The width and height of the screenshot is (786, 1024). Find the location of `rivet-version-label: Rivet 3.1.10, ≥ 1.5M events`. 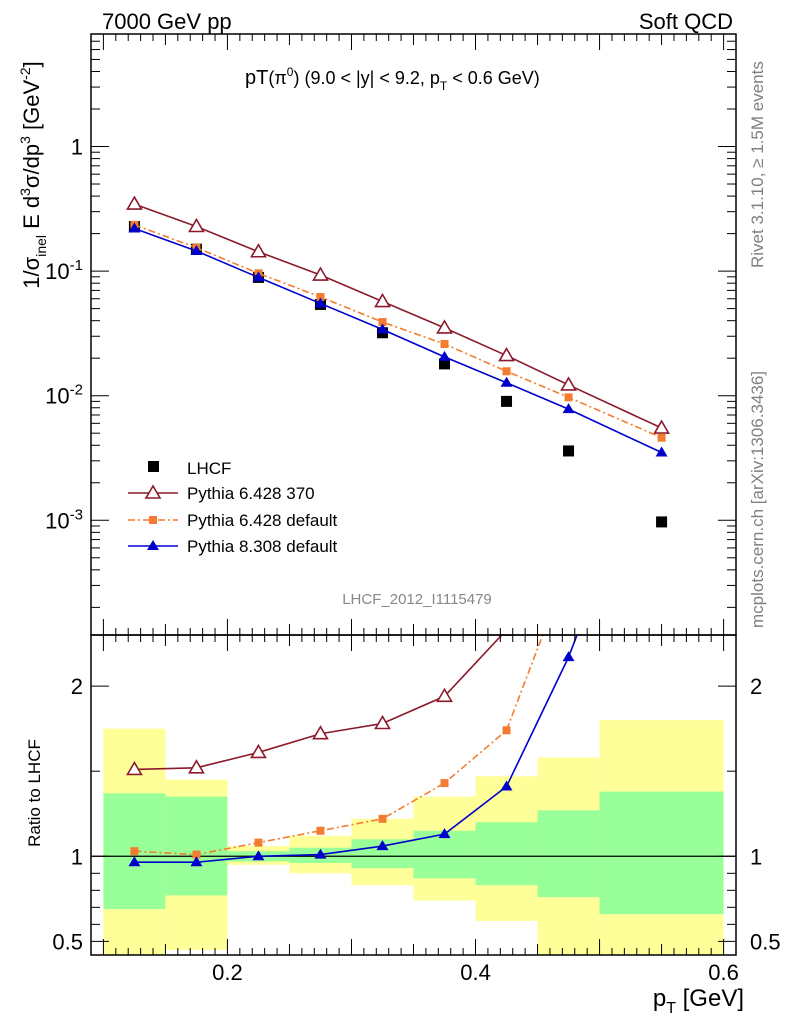

rivet-version-label: Rivet 3.1.10, ≥ 1.5M events is located at coordinates (757, 164).